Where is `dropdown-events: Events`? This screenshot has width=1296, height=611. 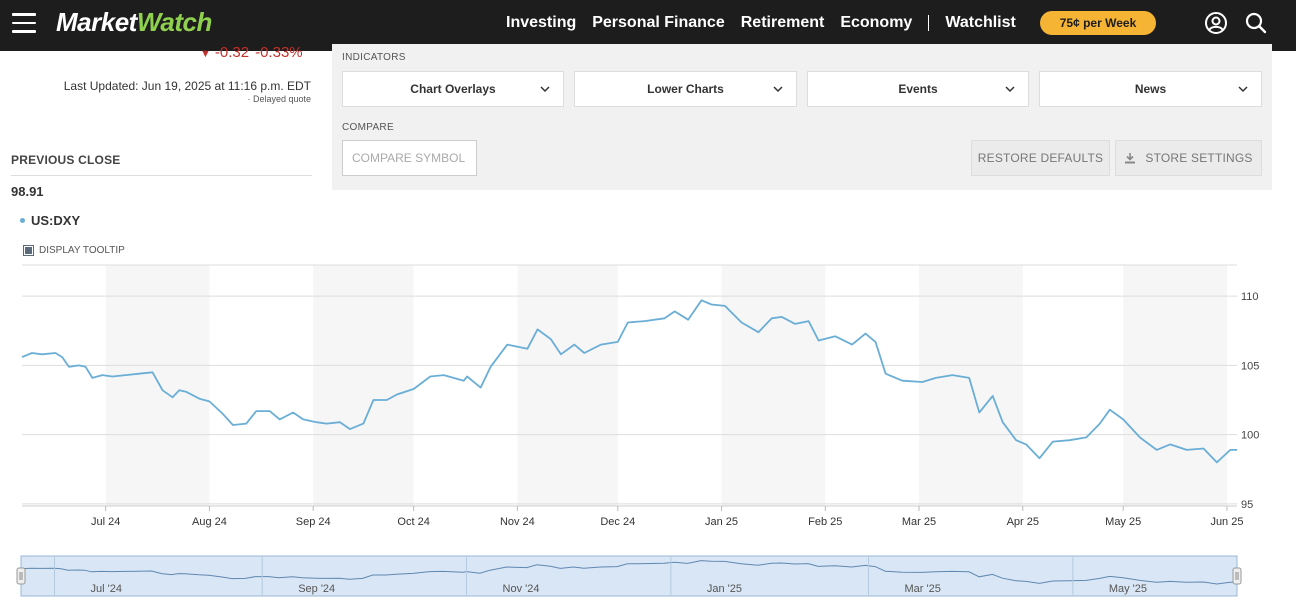
dropdown-events: Events is located at coordinates (918, 89).